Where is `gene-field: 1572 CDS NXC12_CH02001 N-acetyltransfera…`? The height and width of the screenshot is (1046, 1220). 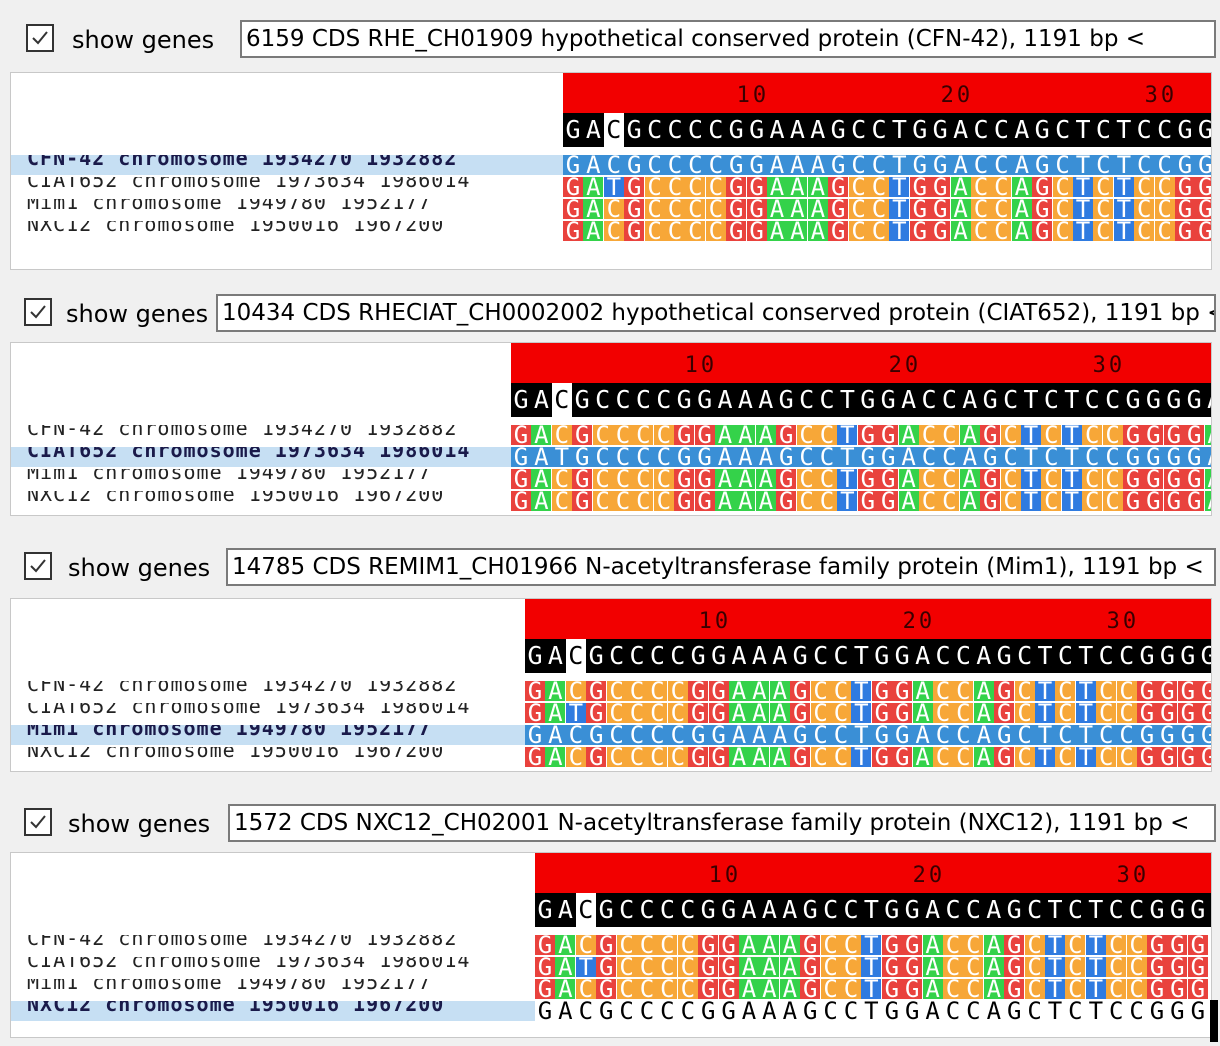 gene-field: 1572 CDS NXC12_CH02001 N-acetyltransfera… is located at coordinates (722, 823).